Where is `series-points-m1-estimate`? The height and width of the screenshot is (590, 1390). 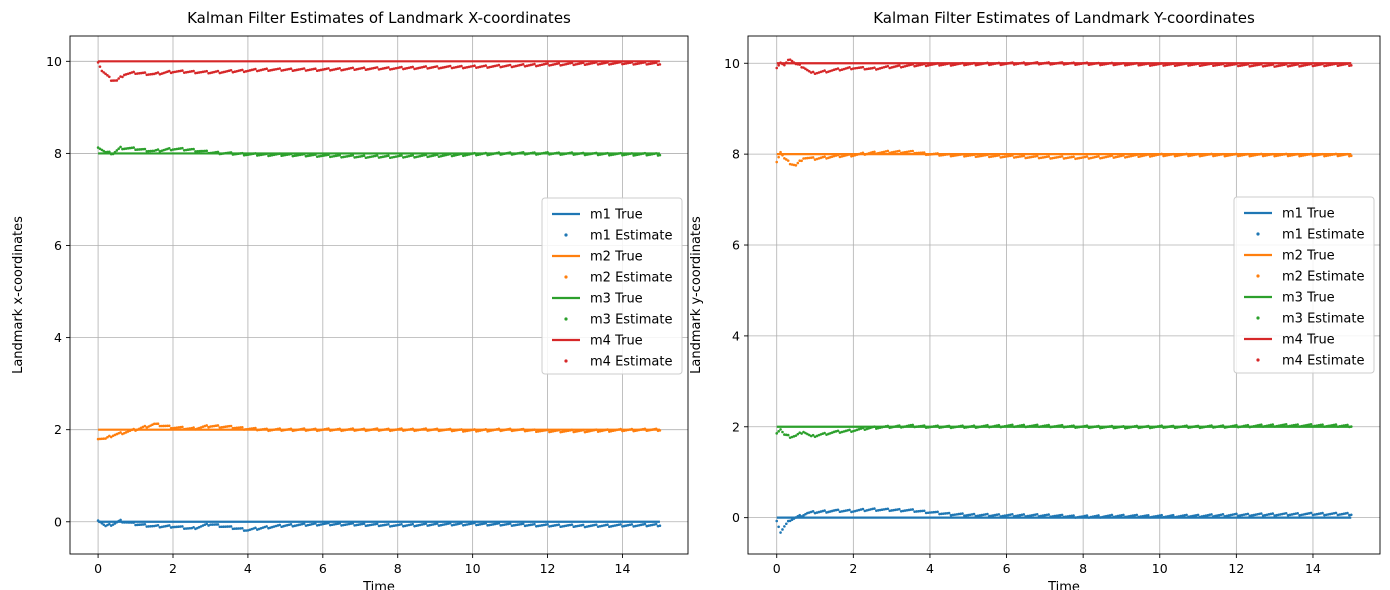 series-points-m1-estimate is located at coordinates (379, 525).